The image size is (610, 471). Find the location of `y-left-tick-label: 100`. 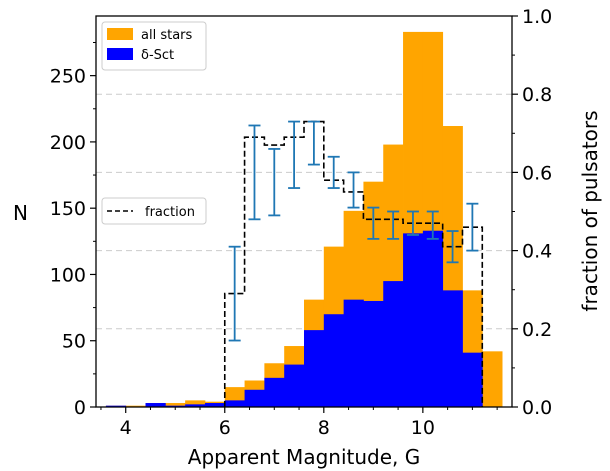

y-left-tick-label: 100 is located at coordinates (68, 275).